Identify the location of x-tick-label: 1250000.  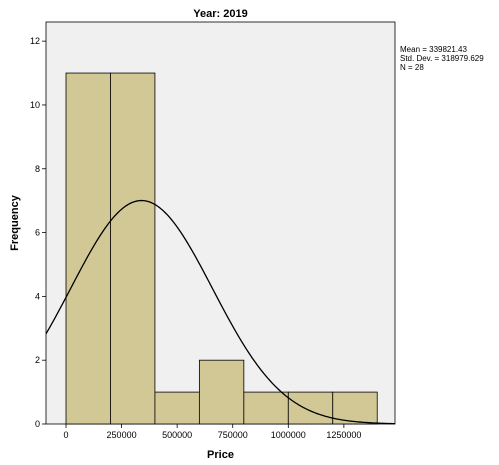
(343, 435).